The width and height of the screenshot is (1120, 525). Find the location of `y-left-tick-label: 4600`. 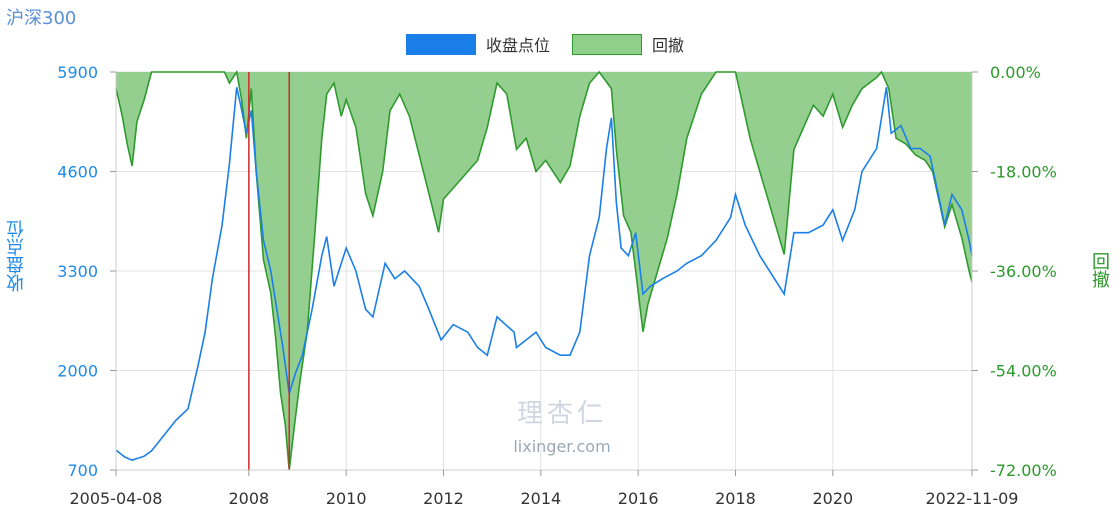

y-left-tick-label: 4600 is located at coordinates (77, 172).